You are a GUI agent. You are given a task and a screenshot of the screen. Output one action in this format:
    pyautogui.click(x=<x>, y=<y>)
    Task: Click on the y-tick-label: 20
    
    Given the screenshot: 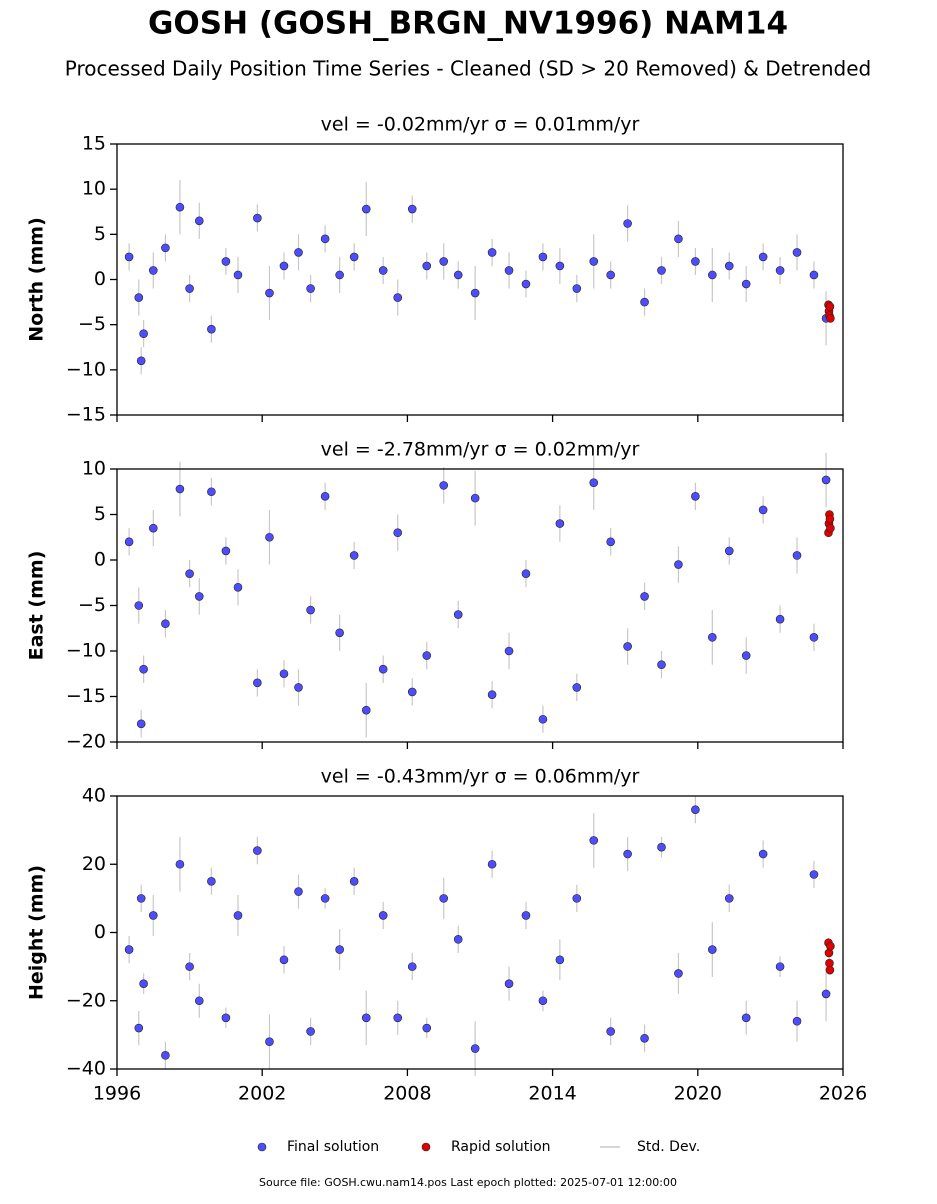 What is the action you would take?
    pyautogui.click(x=94, y=864)
    